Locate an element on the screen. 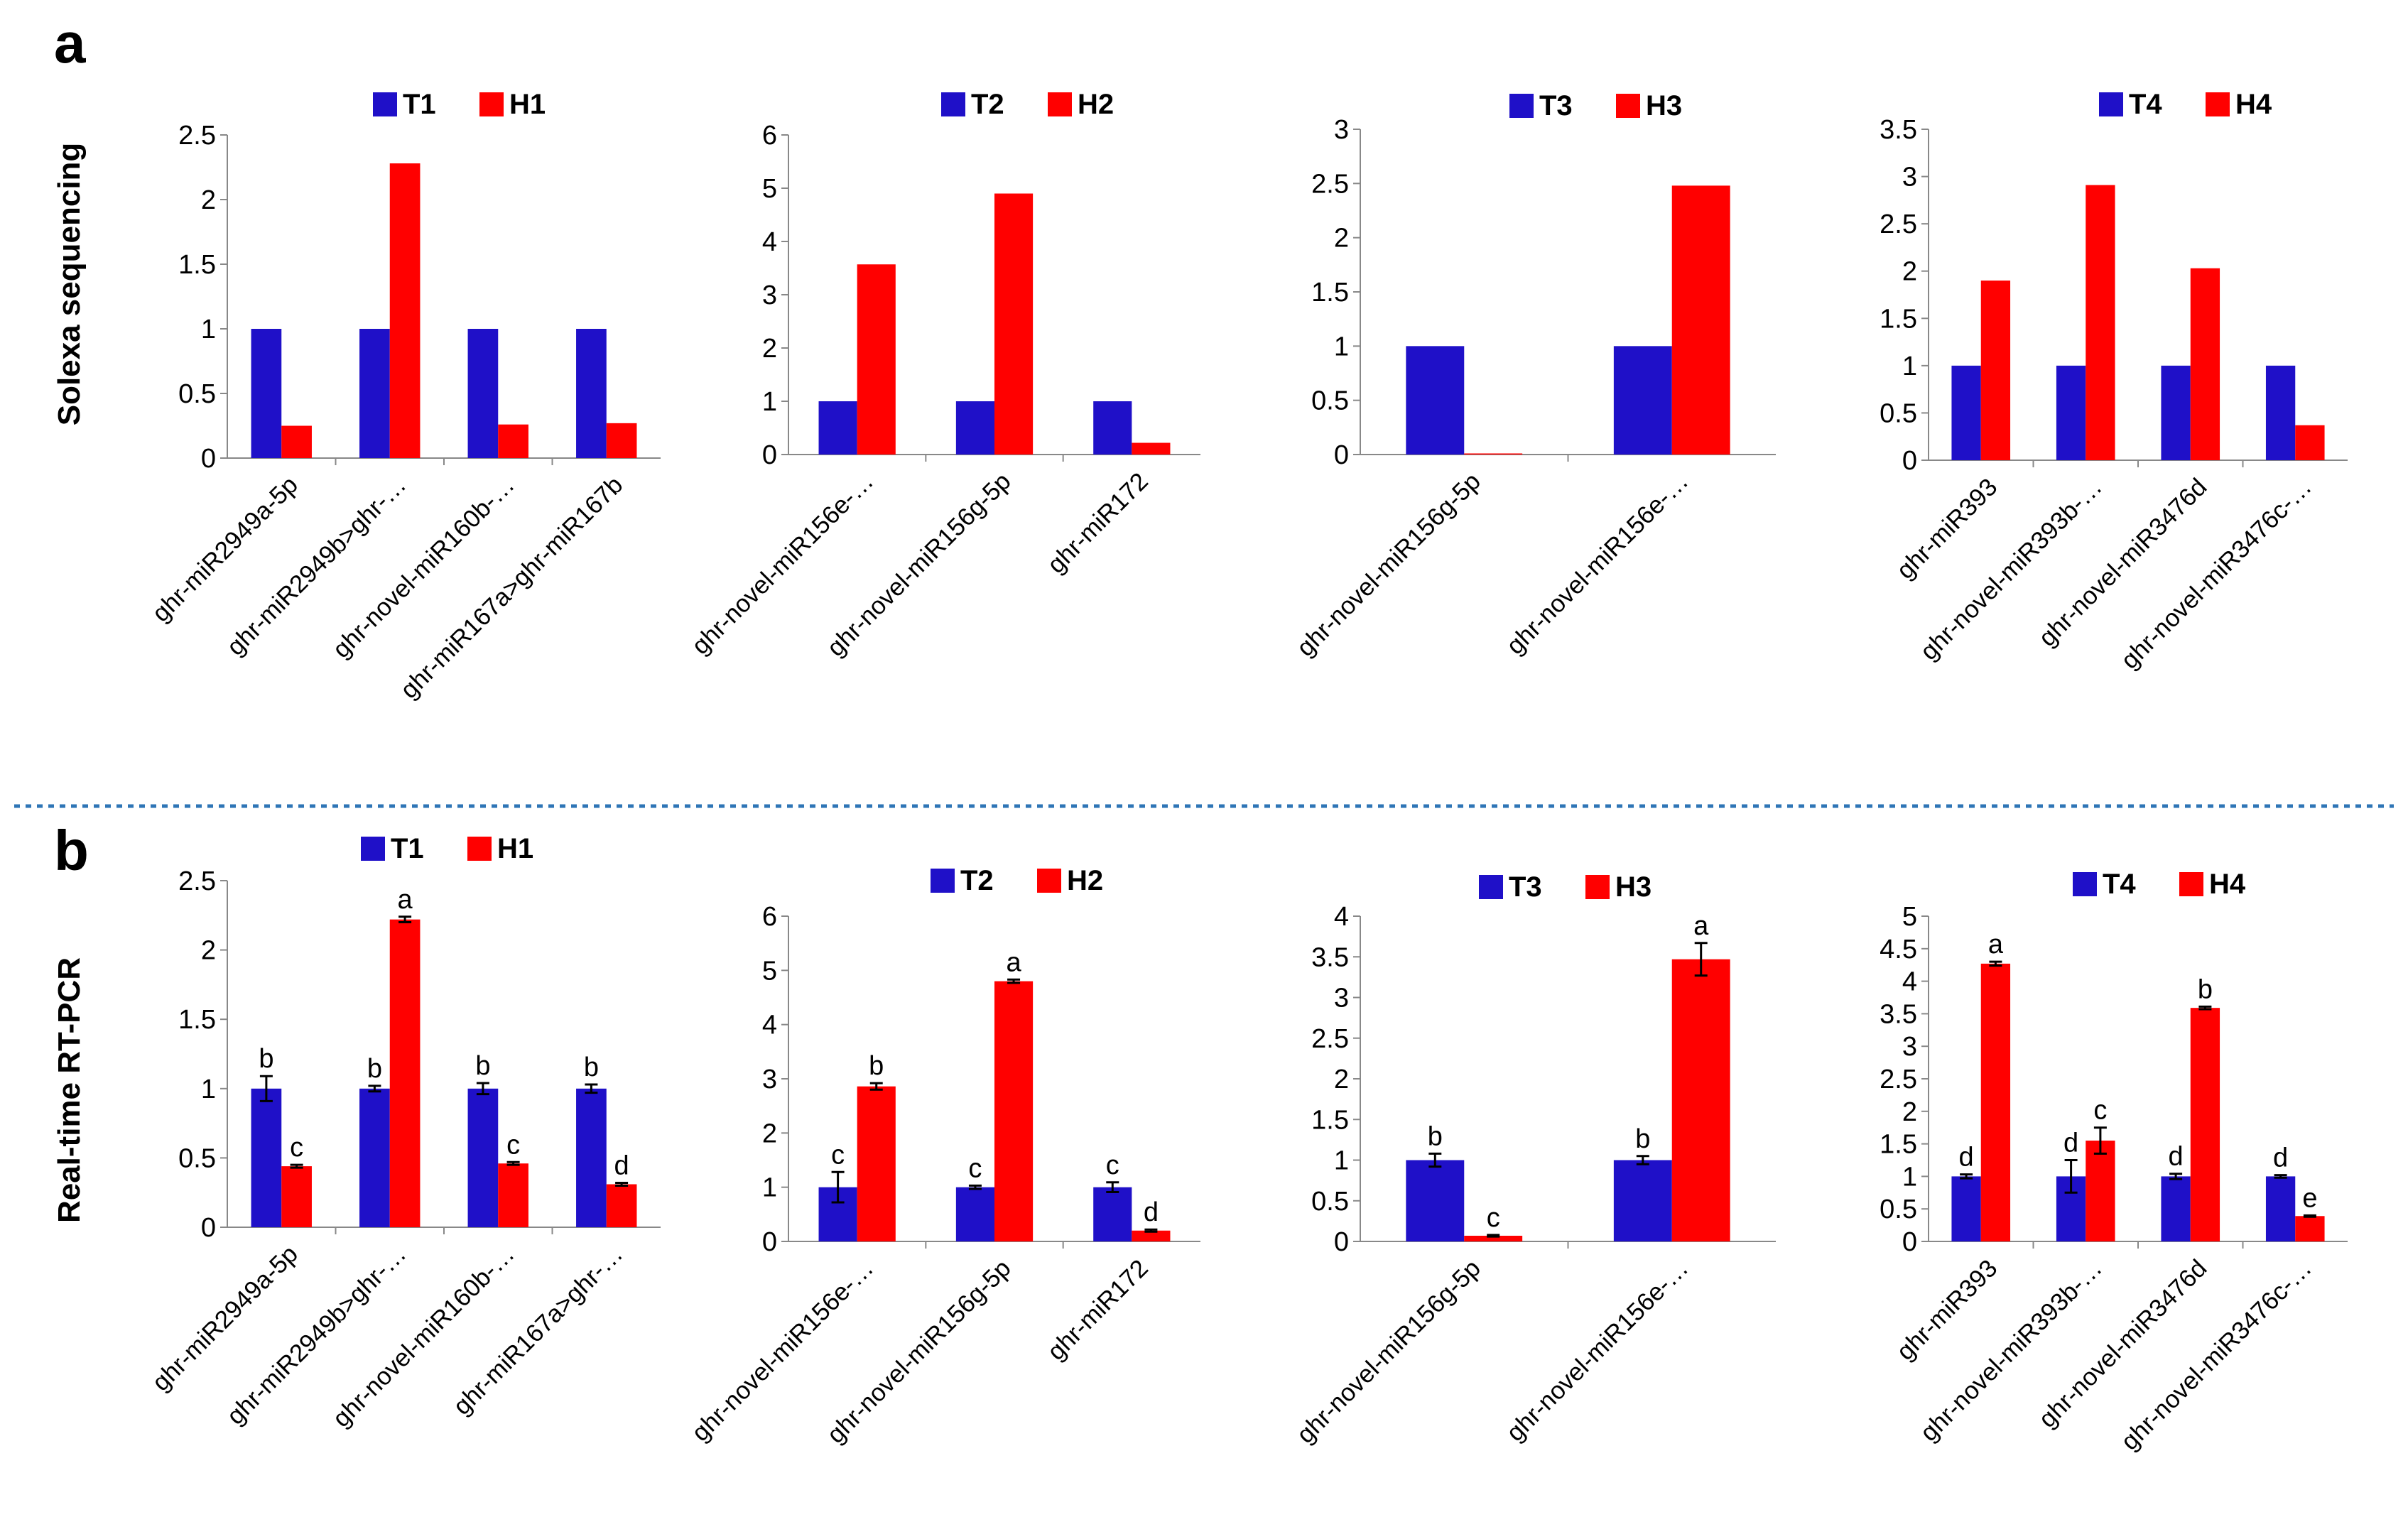 This screenshot has height=1517, width=2408. y-tick-label: 3.5 is located at coordinates (1899, 130).